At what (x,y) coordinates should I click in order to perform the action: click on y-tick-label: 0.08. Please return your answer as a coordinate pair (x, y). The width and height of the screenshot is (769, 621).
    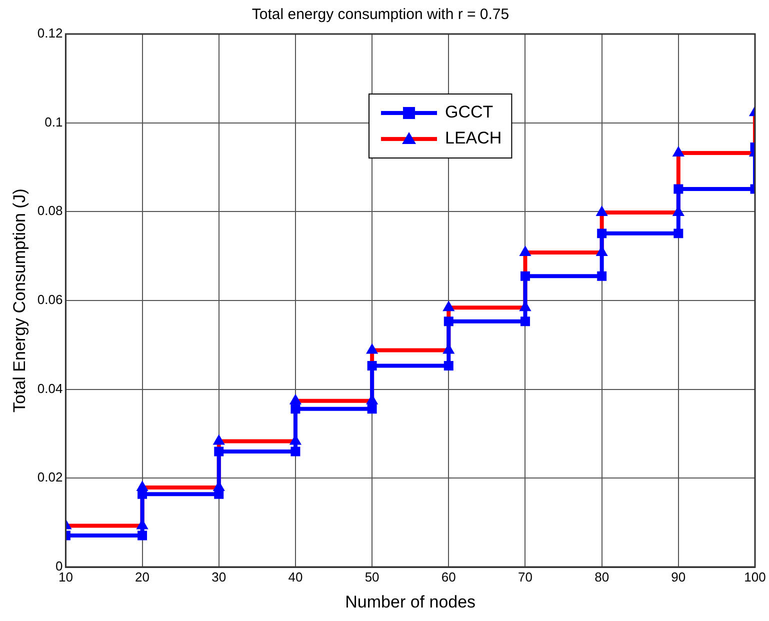
    Looking at the image, I should click on (50, 210).